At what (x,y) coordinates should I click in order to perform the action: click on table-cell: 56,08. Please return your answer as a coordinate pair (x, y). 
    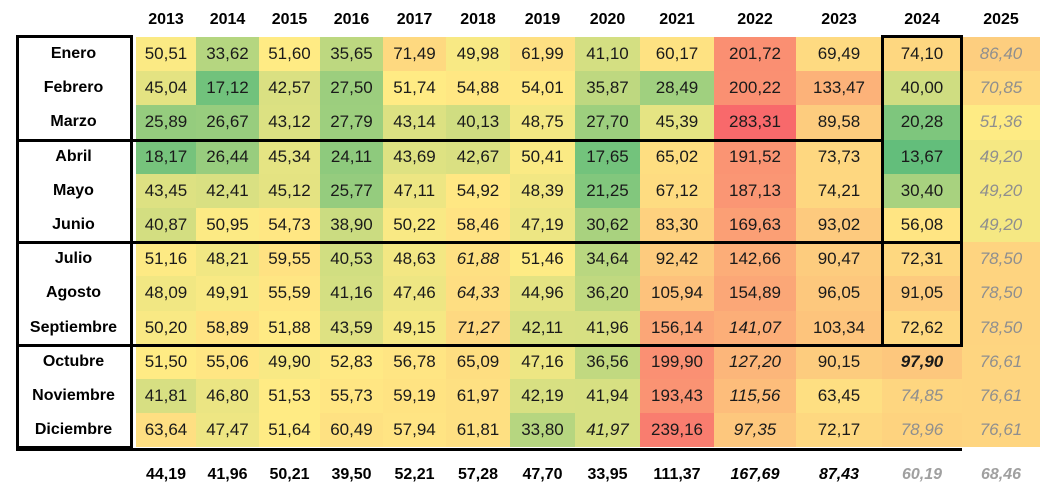
    Looking at the image, I should click on (922, 225).